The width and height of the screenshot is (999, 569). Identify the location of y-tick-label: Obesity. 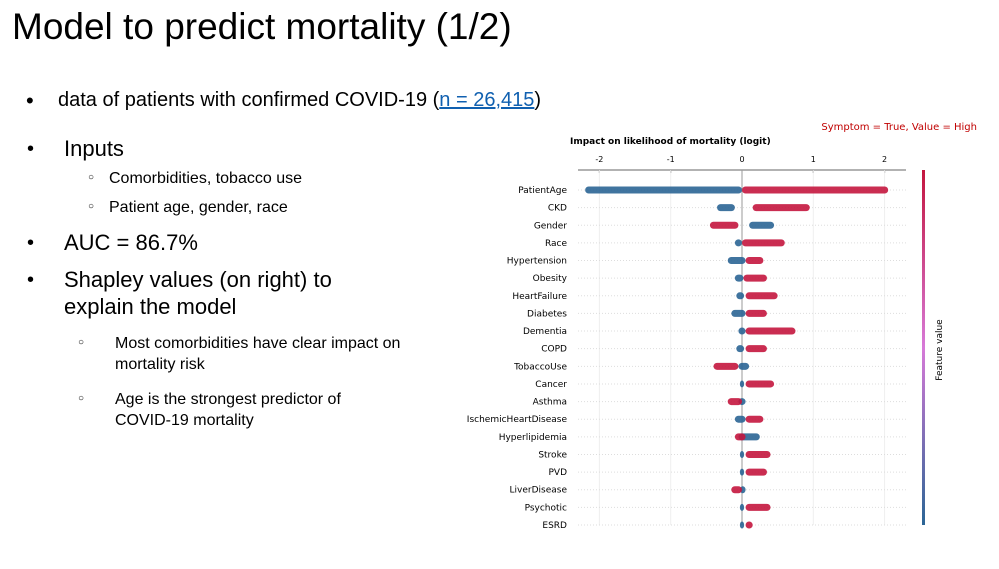
(550, 279).